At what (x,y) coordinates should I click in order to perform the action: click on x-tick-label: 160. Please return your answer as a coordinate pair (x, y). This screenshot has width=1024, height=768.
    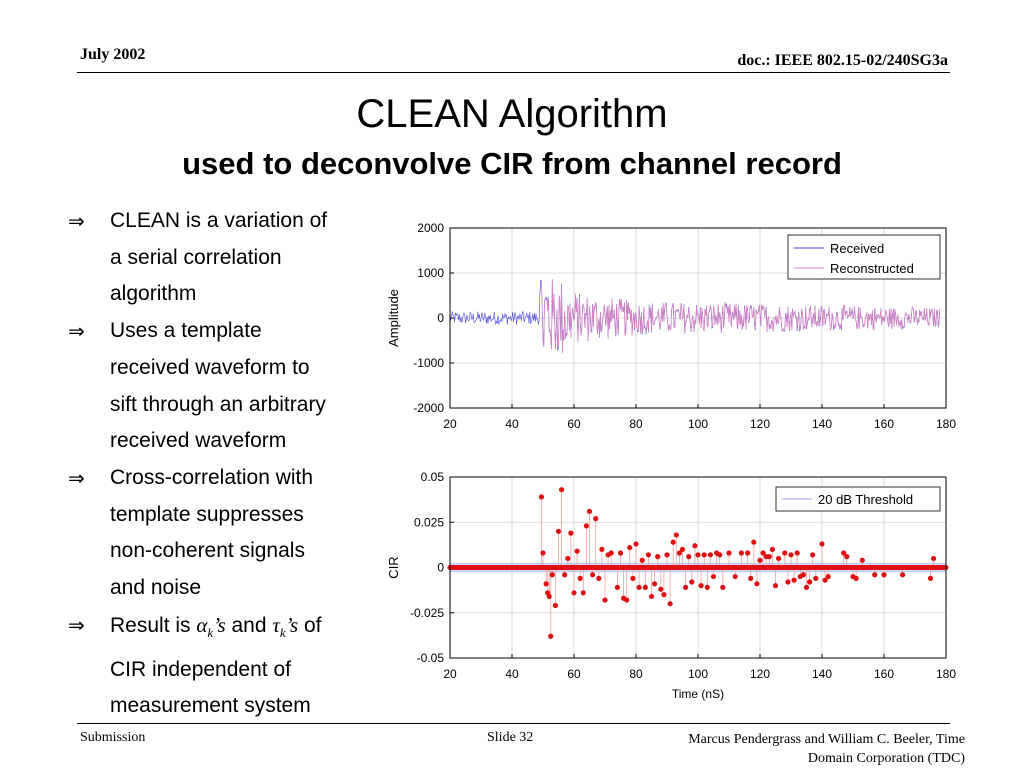
    Looking at the image, I should click on (884, 674).